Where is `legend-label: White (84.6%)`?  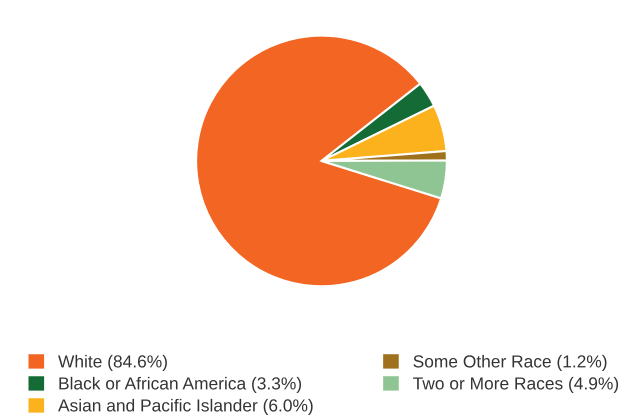 legend-label: White (84.6%) is located at coordinates (112, 362).